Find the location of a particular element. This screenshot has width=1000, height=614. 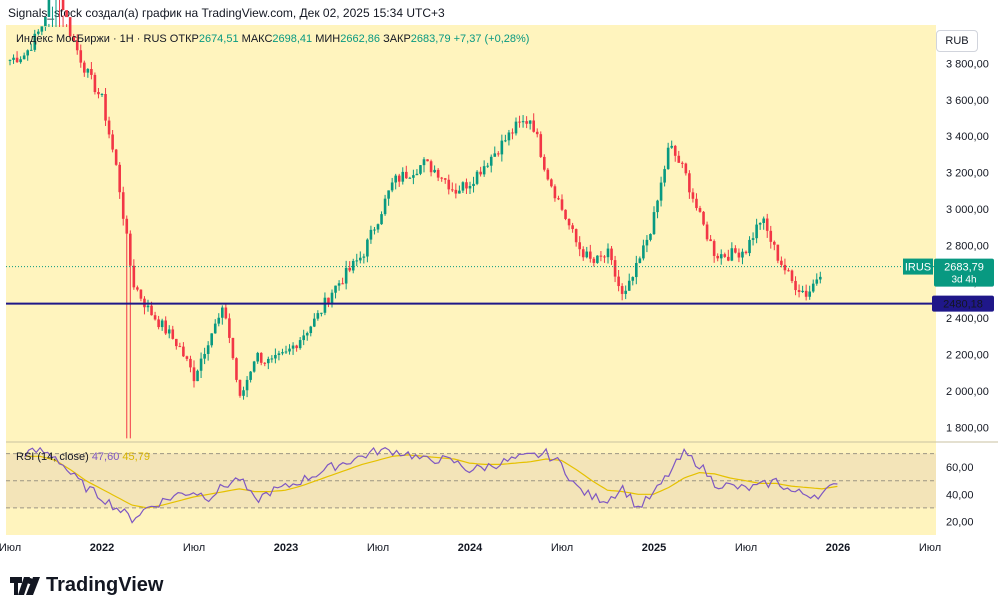

level-price-tag is located at coordinates (963, 303).